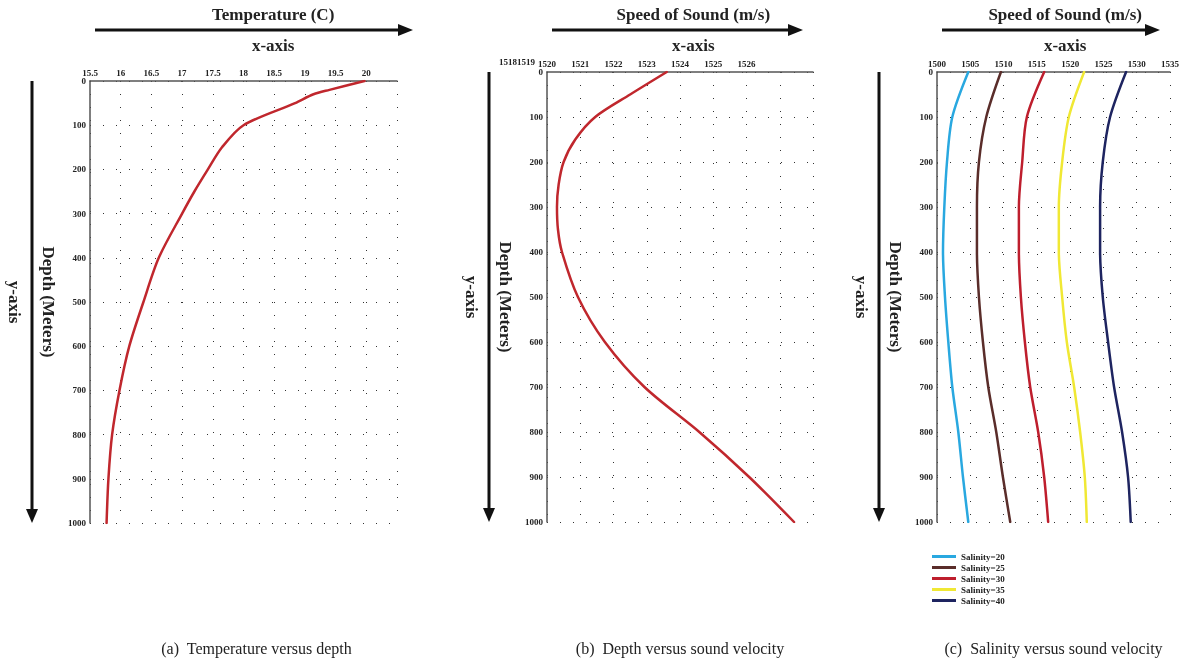 The height and width of the screenshot is (663, 1183). What do you see at coordinates (983, 578) in the screenshot?
I see `legend-label: Salinity=30` at bounding box center [983, 578].